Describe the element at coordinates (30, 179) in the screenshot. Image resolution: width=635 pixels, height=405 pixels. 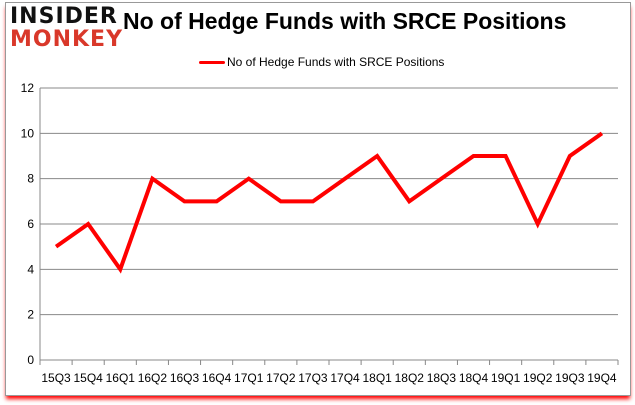
I see `y-tick-label: 8` at that location.